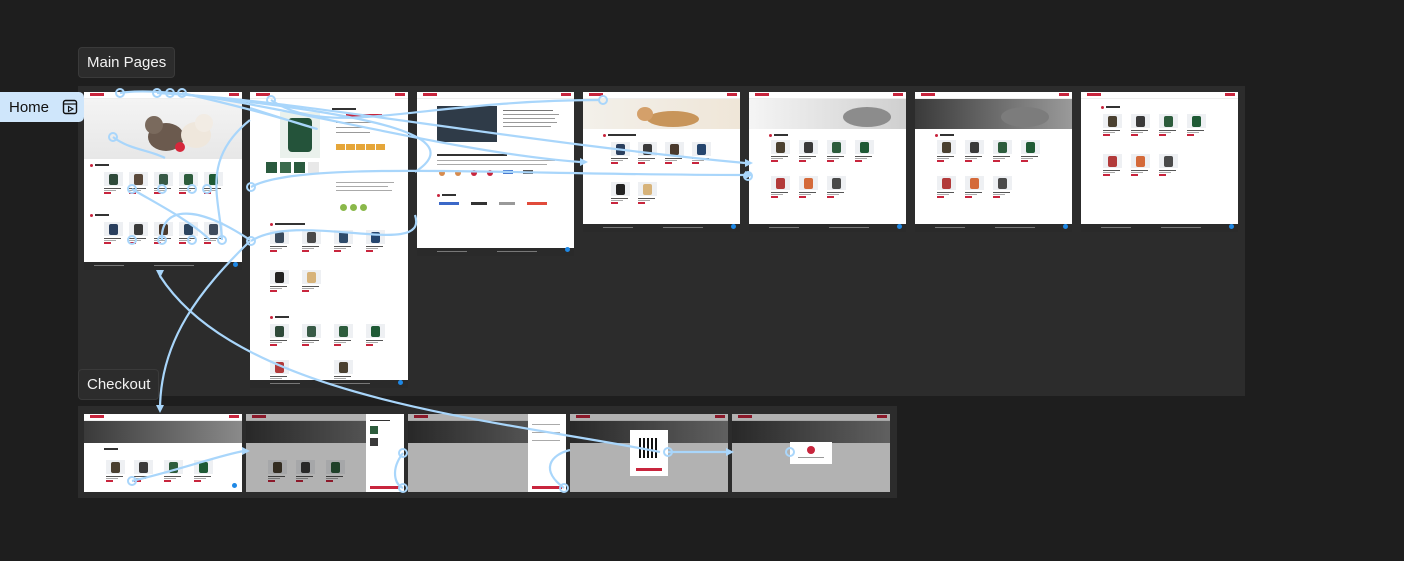 This screenshot has width=1404, height=561. What do you see at coordinates (661, 162) in the screenshot?
I see `dog-products-frame` at bounding box center [661, 162].